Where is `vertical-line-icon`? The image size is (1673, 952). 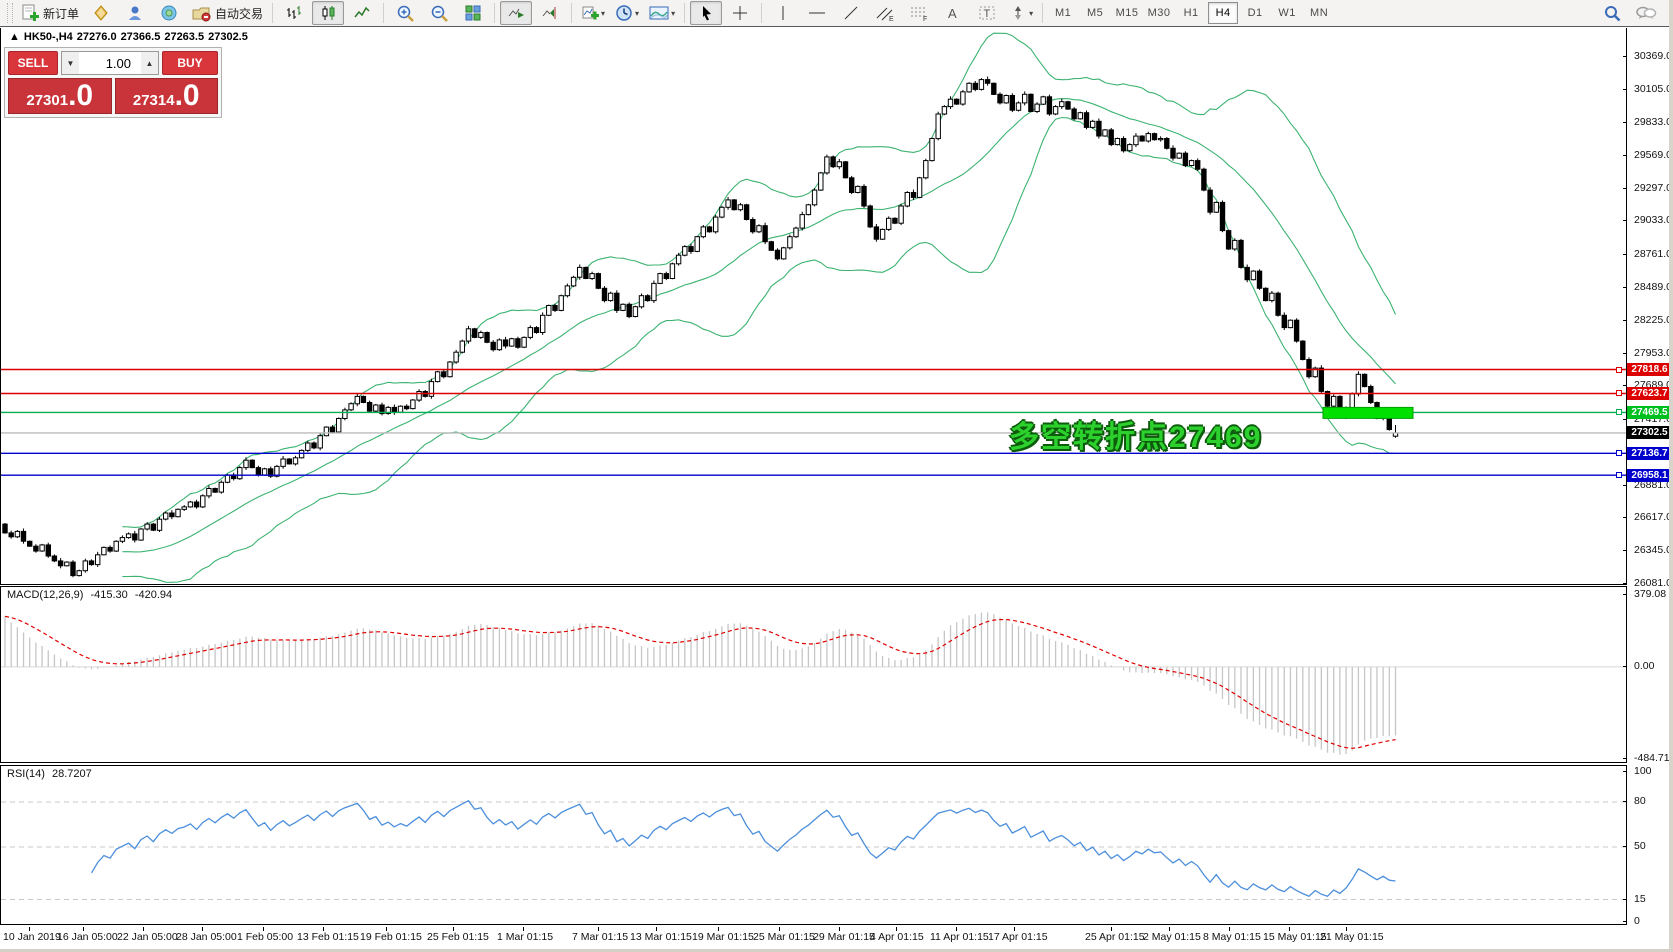 vertical-line-icon is located at coordinates (783, 13).